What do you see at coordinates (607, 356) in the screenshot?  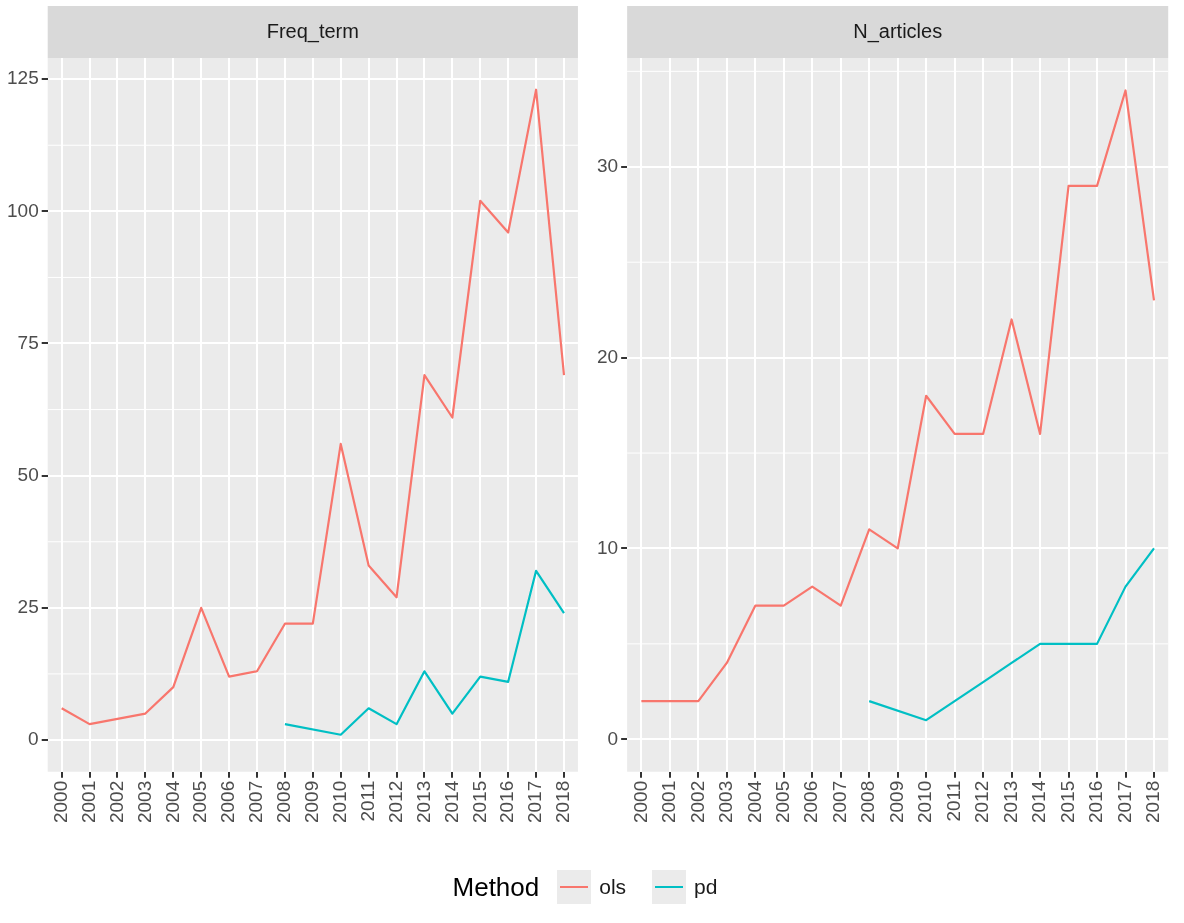 I see `y-tick-label: 20` at bounding box center [607, 356].